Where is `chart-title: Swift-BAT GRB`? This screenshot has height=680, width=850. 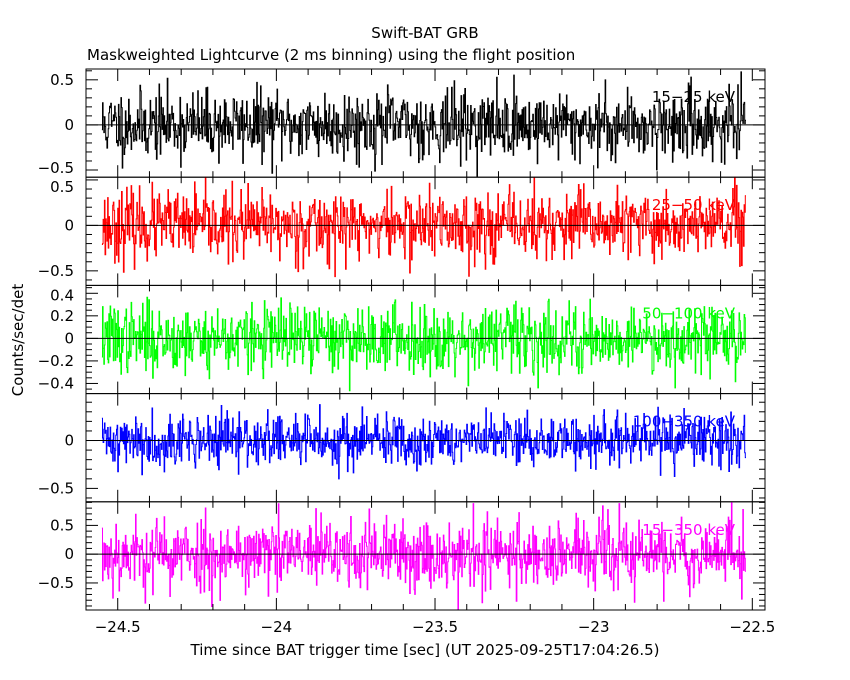 chart-title: Swift-BAT GRB is located at coordinates (424, 33).